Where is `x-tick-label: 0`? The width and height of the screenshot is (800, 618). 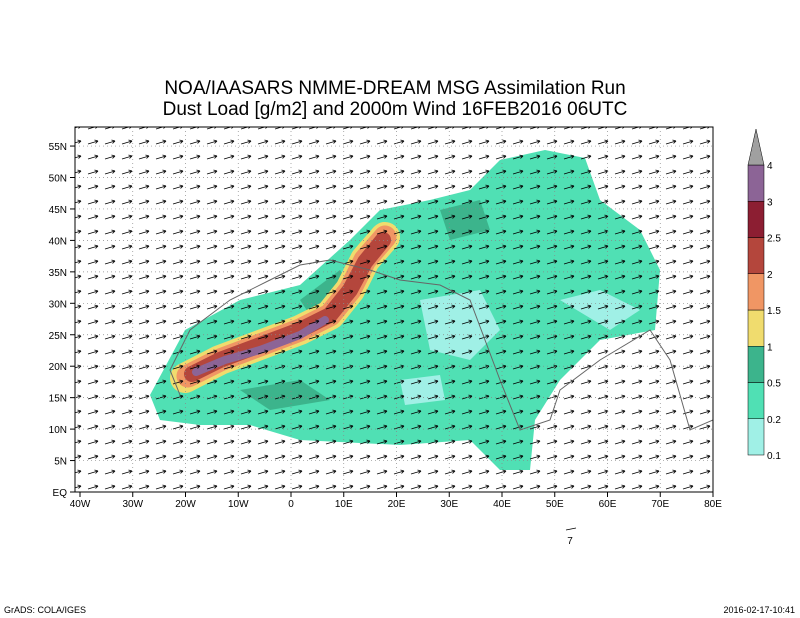
x-tick-label: 0 is located at coordinates (291, 504).